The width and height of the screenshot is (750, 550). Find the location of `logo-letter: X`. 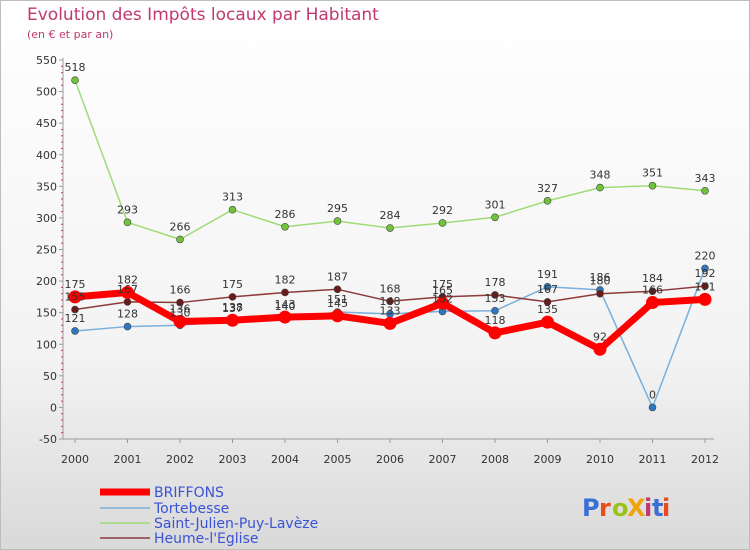

logo-letter: X is located at coordinates (636, 508).